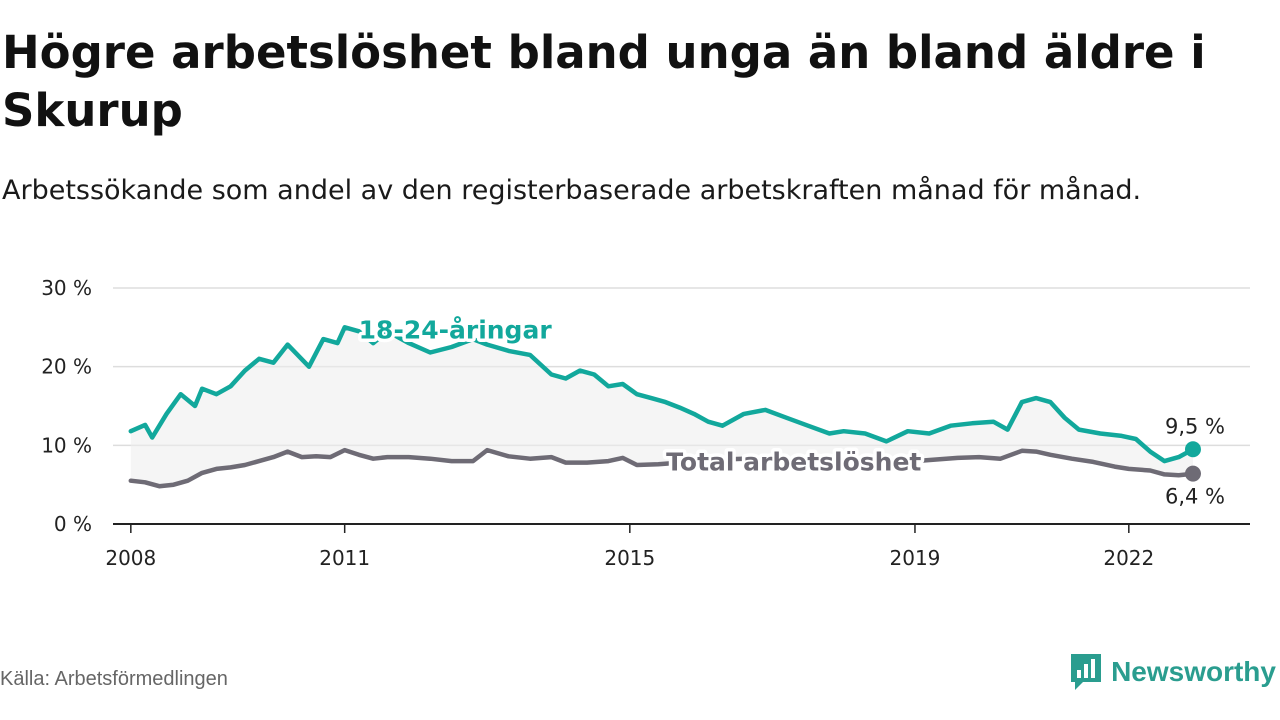 This screenshot has width=1280, height=720. Describe the element at coordinates (1193, 671) in the screenshot. I see `brand-name: Newsworthy` at that location.